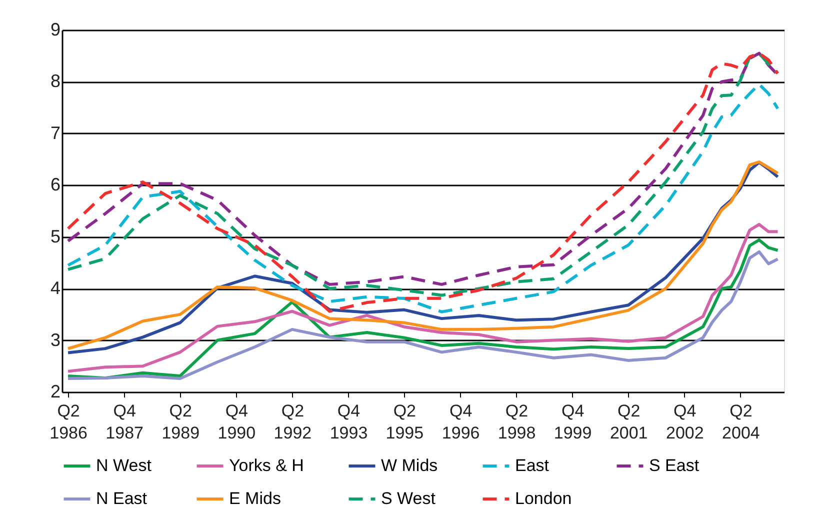 This screenshot has width=819, height=518. I want to click on x-tick-label: Q2 1995, so click(405, 422).